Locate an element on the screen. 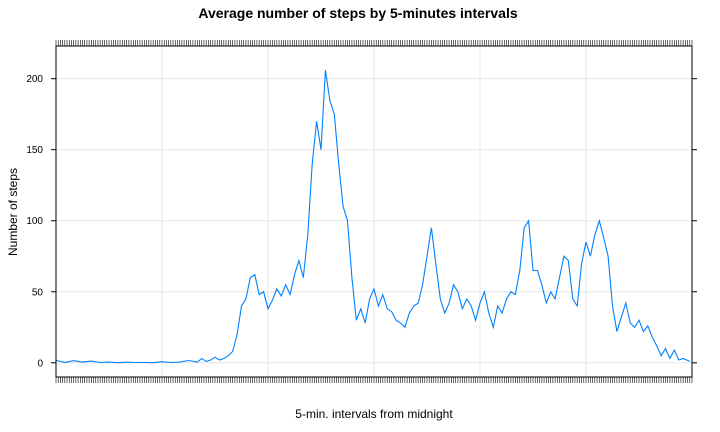 Image resolution: width=720 pixels, height=432 pixels. y-tick-label: 200 is located at coordinates (34, 79).